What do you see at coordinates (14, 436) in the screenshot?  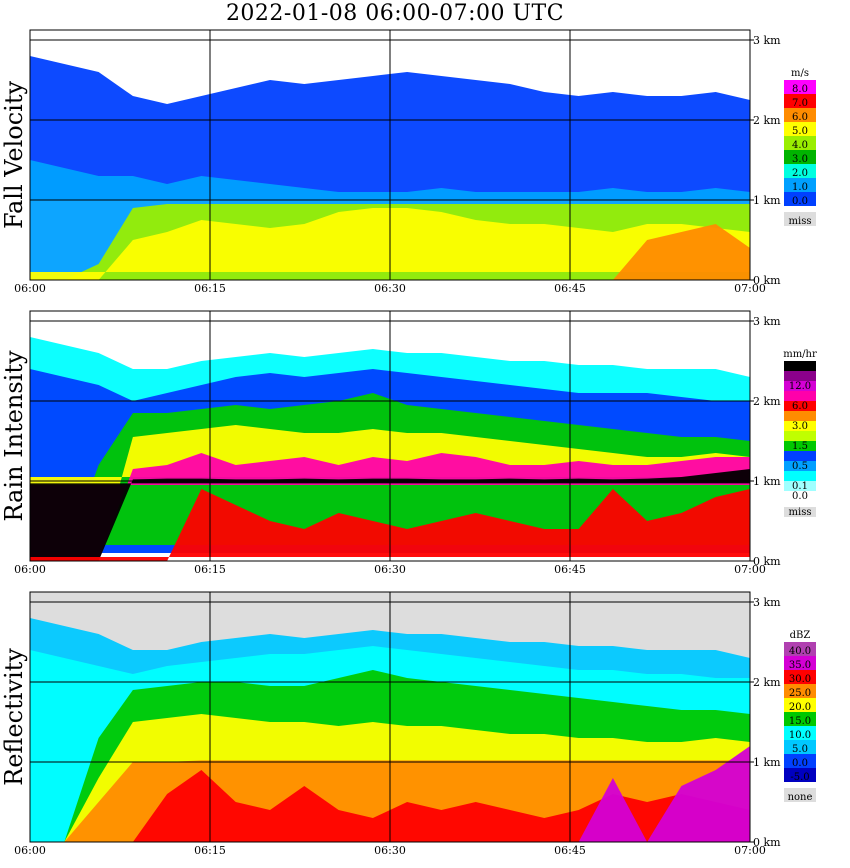 I see `y-axis-label: Rain Intensity` at bounding box center [14, 436].